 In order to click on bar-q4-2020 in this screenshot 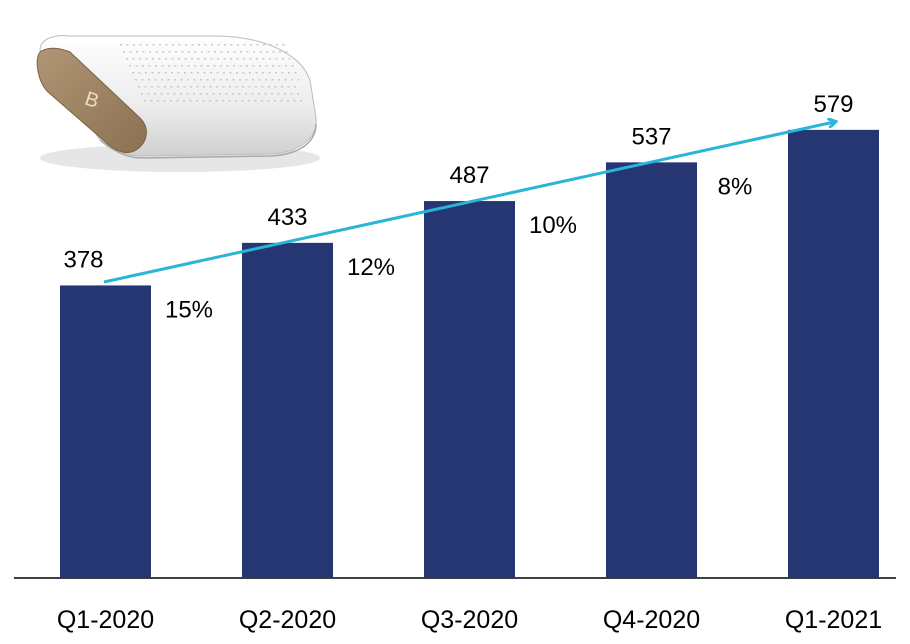, I will do `click(651, 370)`.